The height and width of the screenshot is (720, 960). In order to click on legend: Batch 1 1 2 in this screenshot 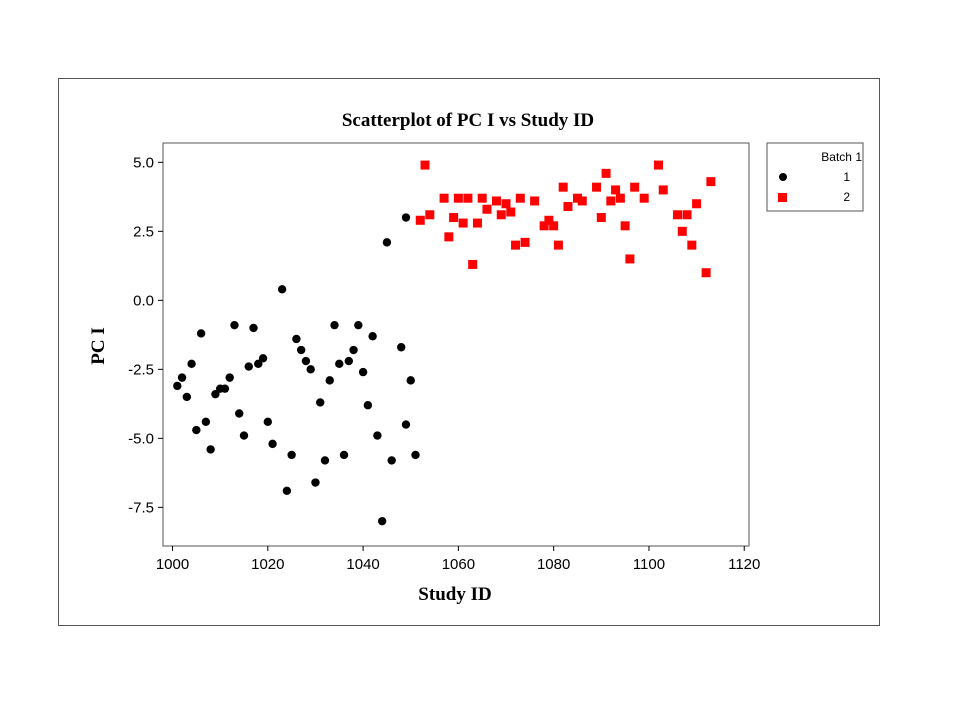, I will do `click(815, 177)`.